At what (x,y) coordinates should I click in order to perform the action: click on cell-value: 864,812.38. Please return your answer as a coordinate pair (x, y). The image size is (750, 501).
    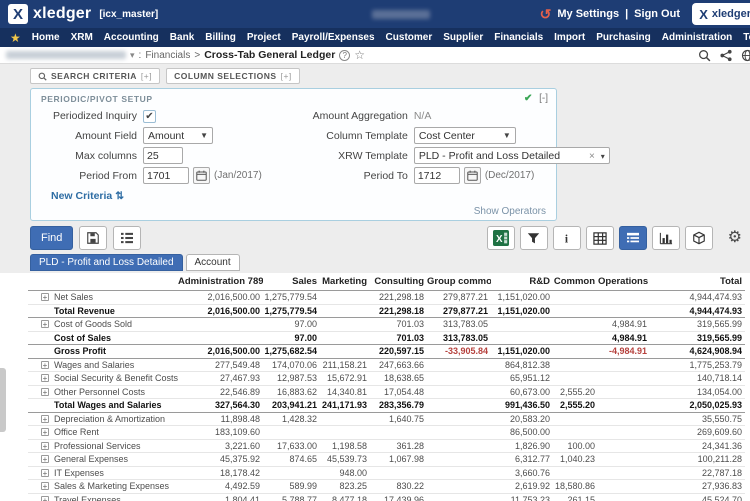
    Looking at the image, I should click on (522, 365).